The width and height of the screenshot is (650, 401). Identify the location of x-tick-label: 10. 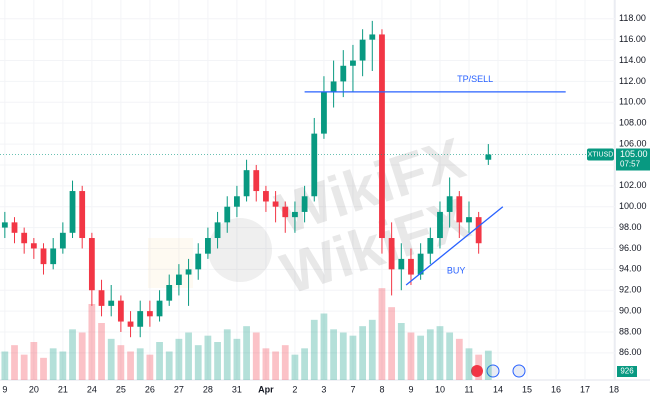
(440, 389).